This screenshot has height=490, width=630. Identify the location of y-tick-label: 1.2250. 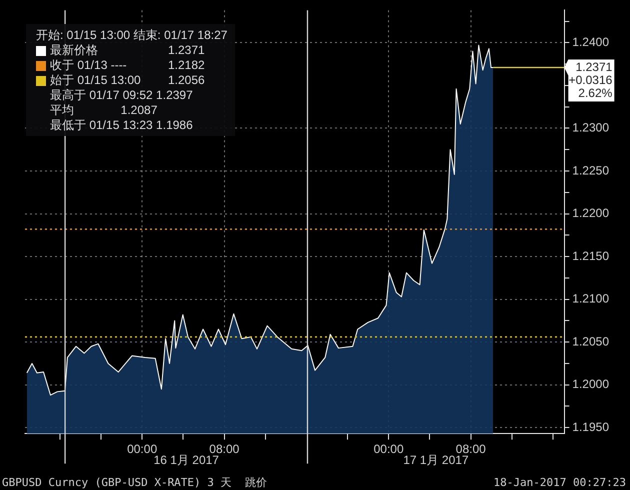
(591, 170).